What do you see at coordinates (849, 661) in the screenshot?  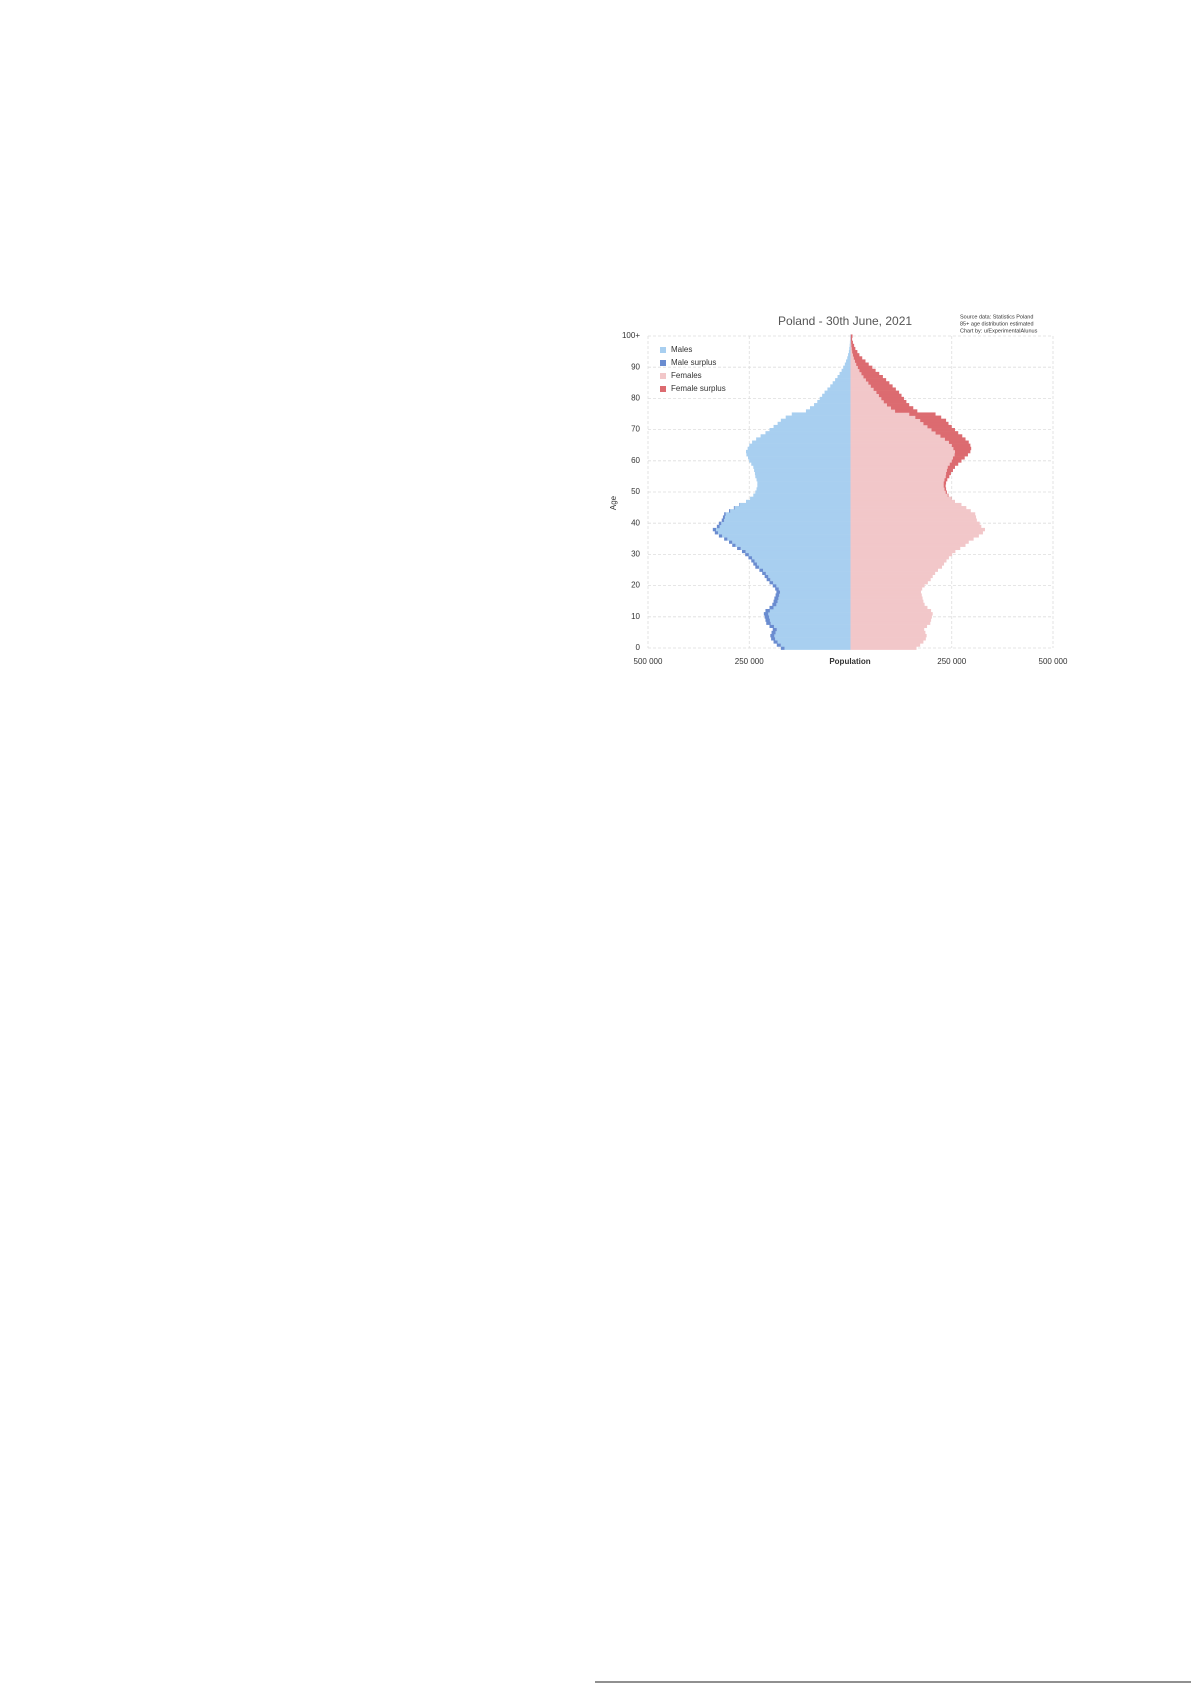 I see `x-axis-label: Population` at bounding box center [849, 661].